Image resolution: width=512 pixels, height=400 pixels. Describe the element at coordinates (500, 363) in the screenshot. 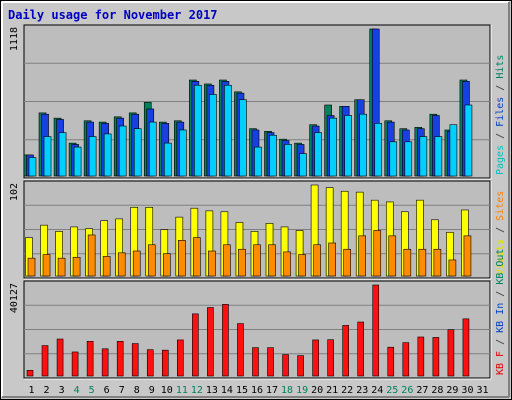

I see `panel-bottom-axis-label-part: KB F` at that location.